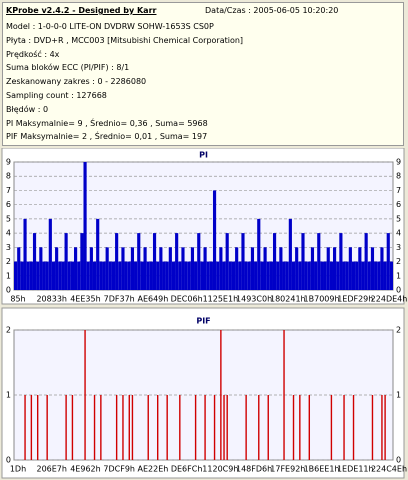 The image size is (408, 480). Describe the element at coordinates (221, 299) in the screenshot. I see `x-tick-label: 1125E1h` at that location.